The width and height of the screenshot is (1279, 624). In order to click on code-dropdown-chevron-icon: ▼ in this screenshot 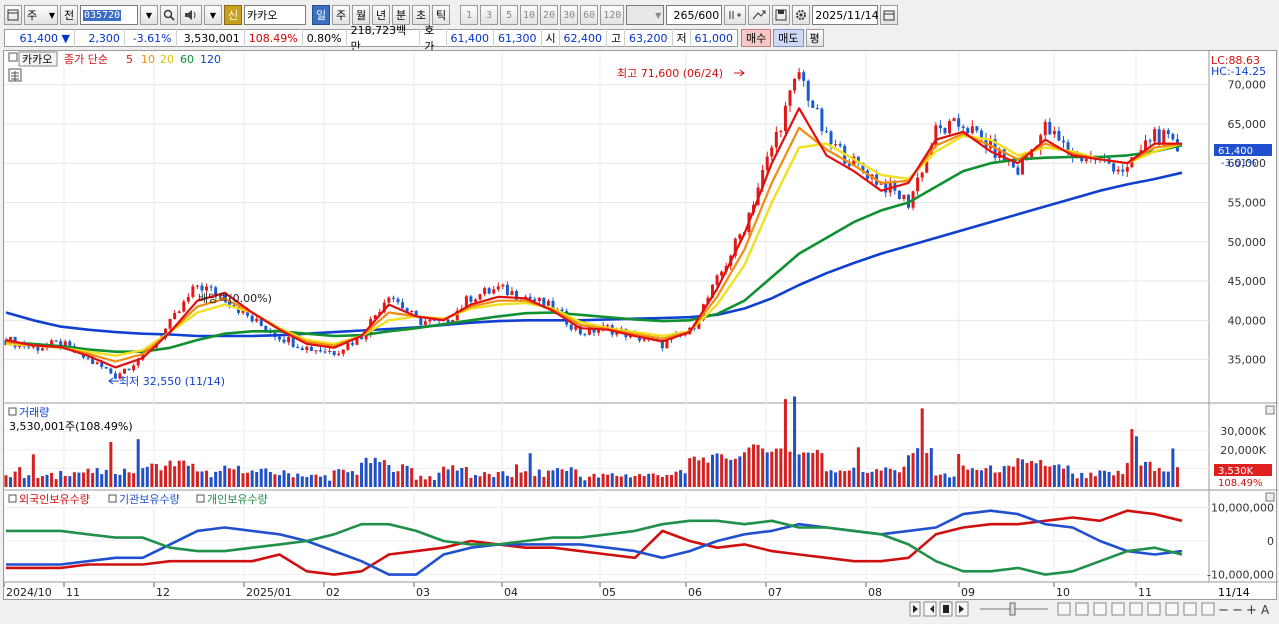, I will do `click(149, 15)`.